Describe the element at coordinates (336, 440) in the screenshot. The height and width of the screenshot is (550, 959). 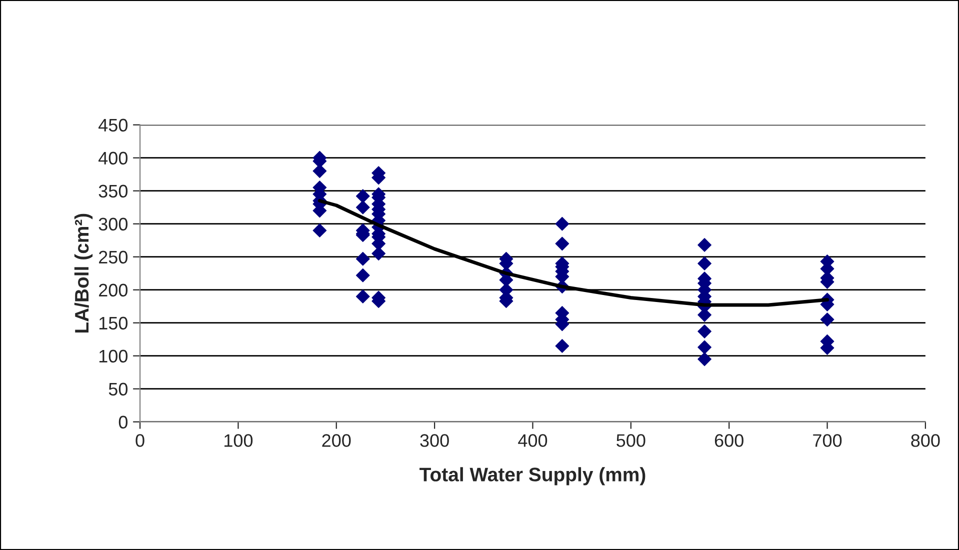
I see `x-tick-label: 200` at that location.